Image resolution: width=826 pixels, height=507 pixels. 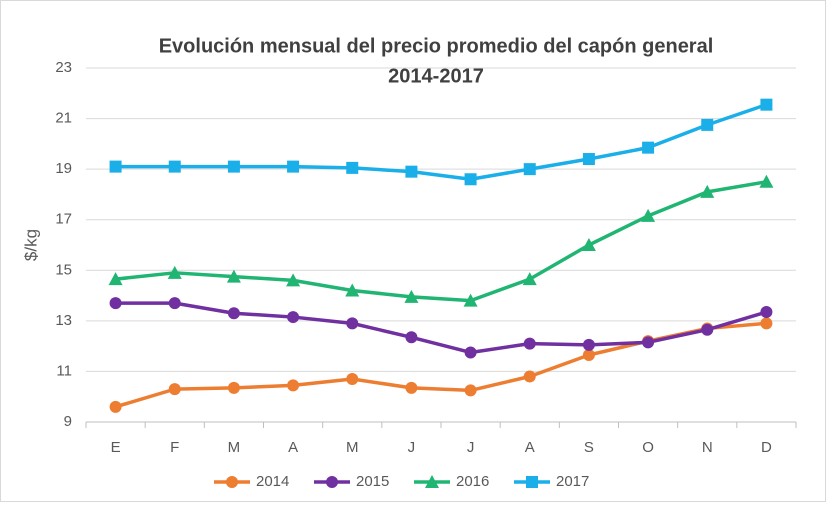 What do you see at coordinates (63, 118) in the screenshot?
I see `y-tick-label: 21` at bounding box center [63, 118].